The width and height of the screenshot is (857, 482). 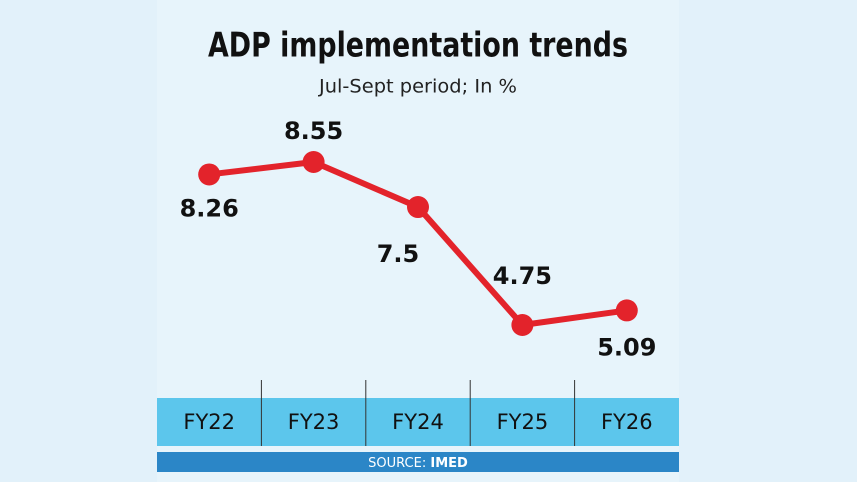 What do you see at coordinates (626, 347) in the screenshot?
I see `value-label: 5.09` at bounding box center [626, 347].